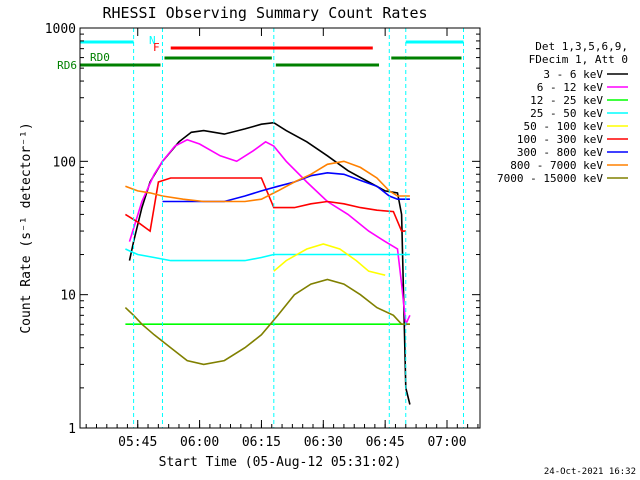 The height and width of the screenshot is (480, 640). I want to click on legend-label-7: 800 - 7000 keV, so click(556, 165).